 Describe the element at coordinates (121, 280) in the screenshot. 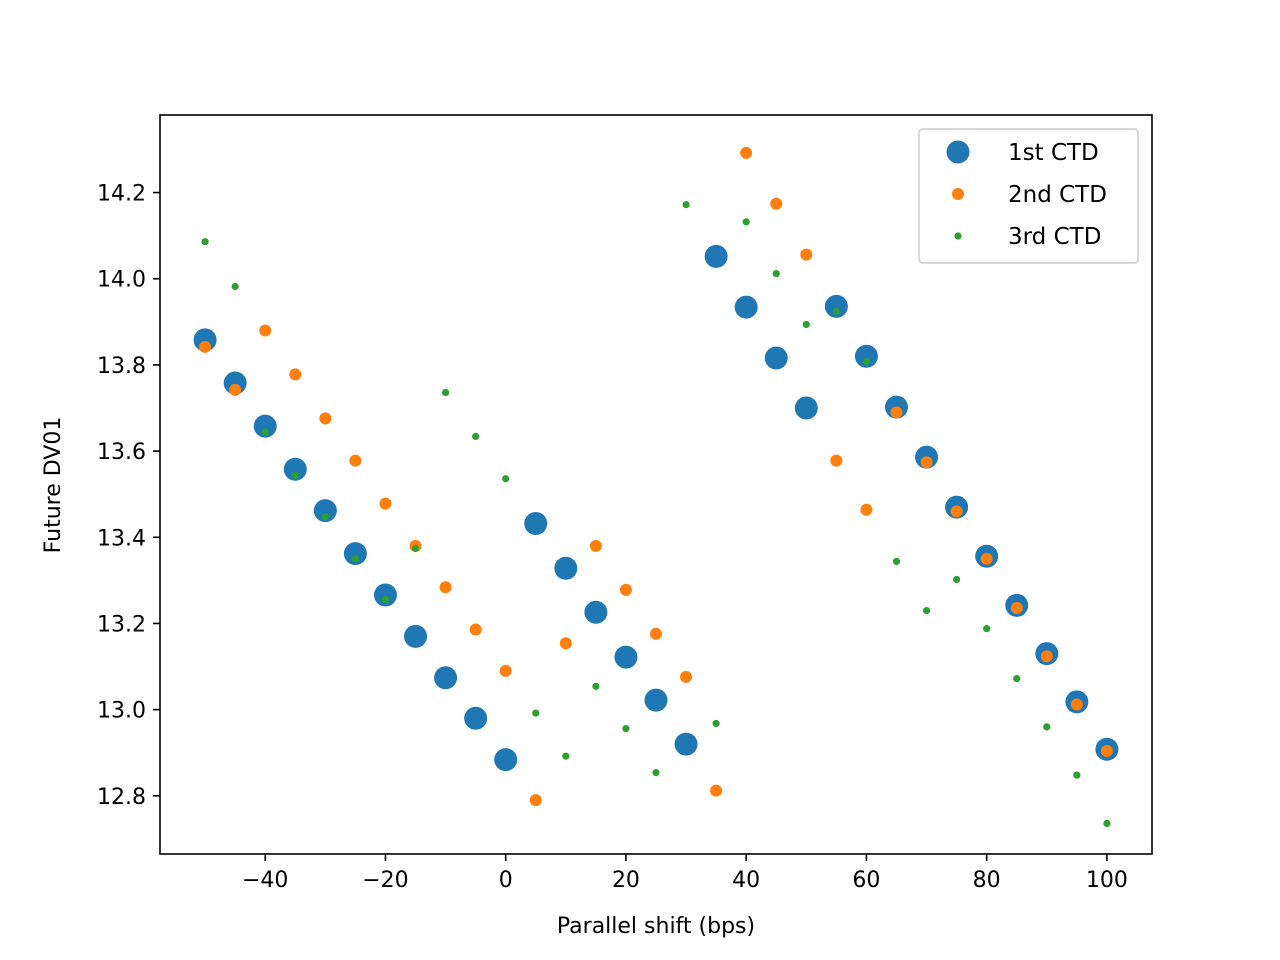

I see `y-tick-label: 14.0` at that location.